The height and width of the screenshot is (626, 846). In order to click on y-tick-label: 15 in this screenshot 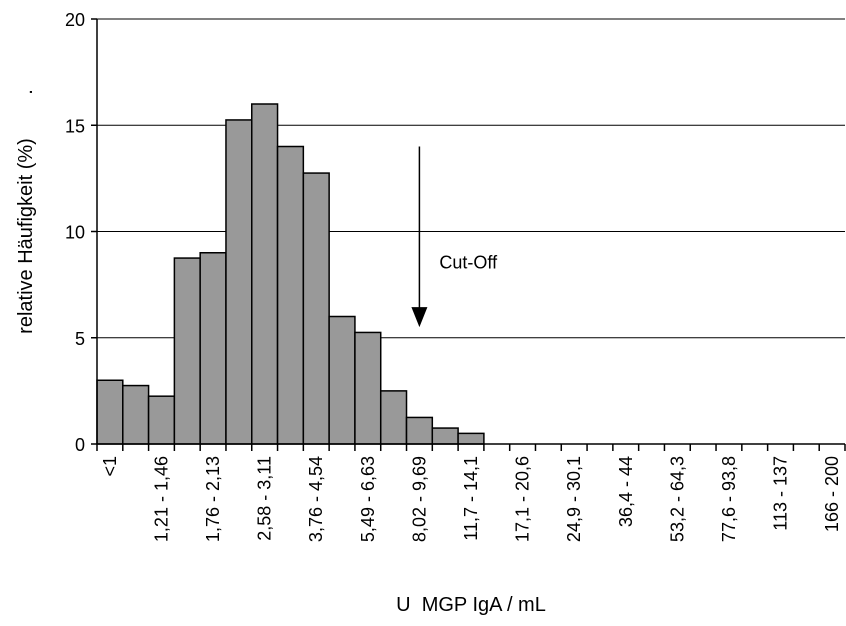, I will do `click(75, 126)`.